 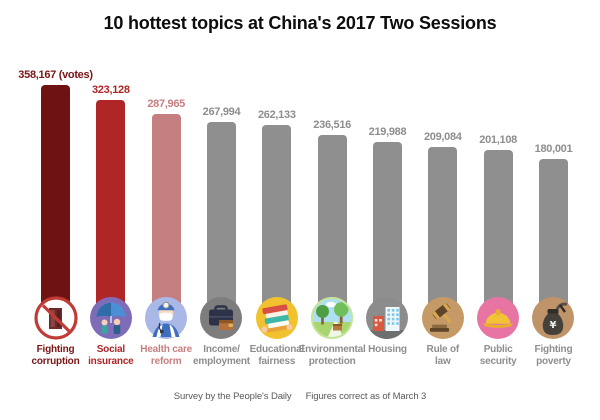 I want to click on no-corruption-icon, so click(x=55, y=318).